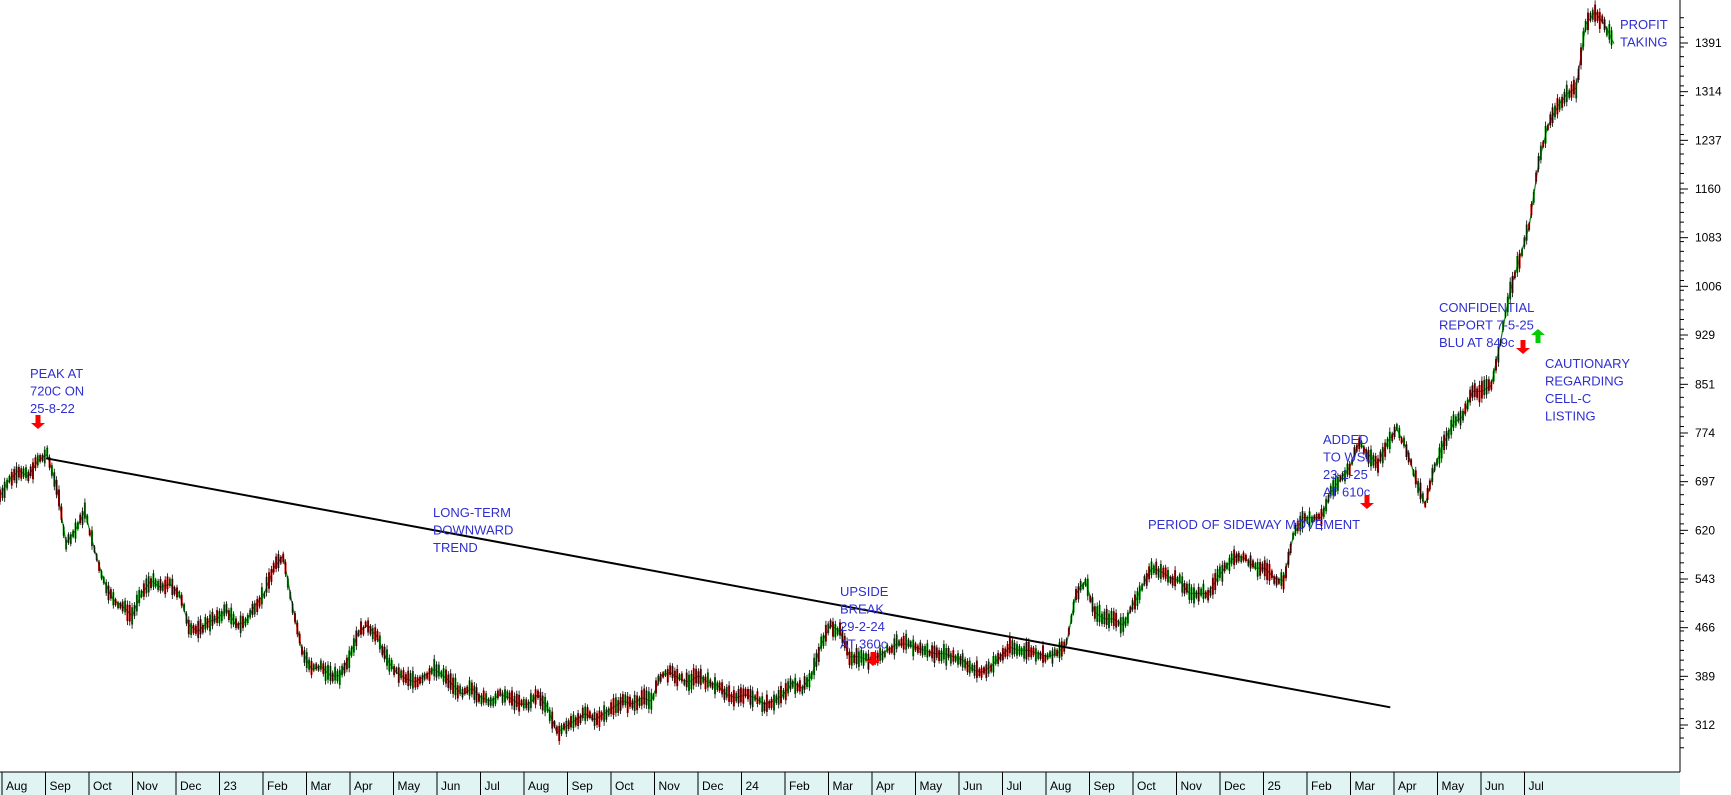  Describe the element at coordinates (1347, 492) in the screenshot. I see `annotation-line: AT 610c` at that location.